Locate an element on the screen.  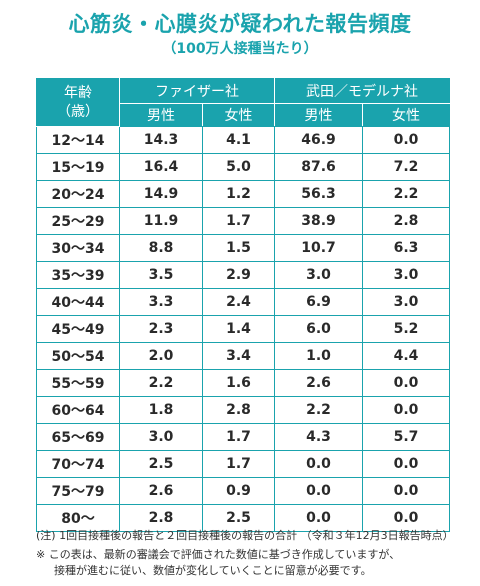
rate-value-cell: 56.3 is located at coordinates (318, 194).